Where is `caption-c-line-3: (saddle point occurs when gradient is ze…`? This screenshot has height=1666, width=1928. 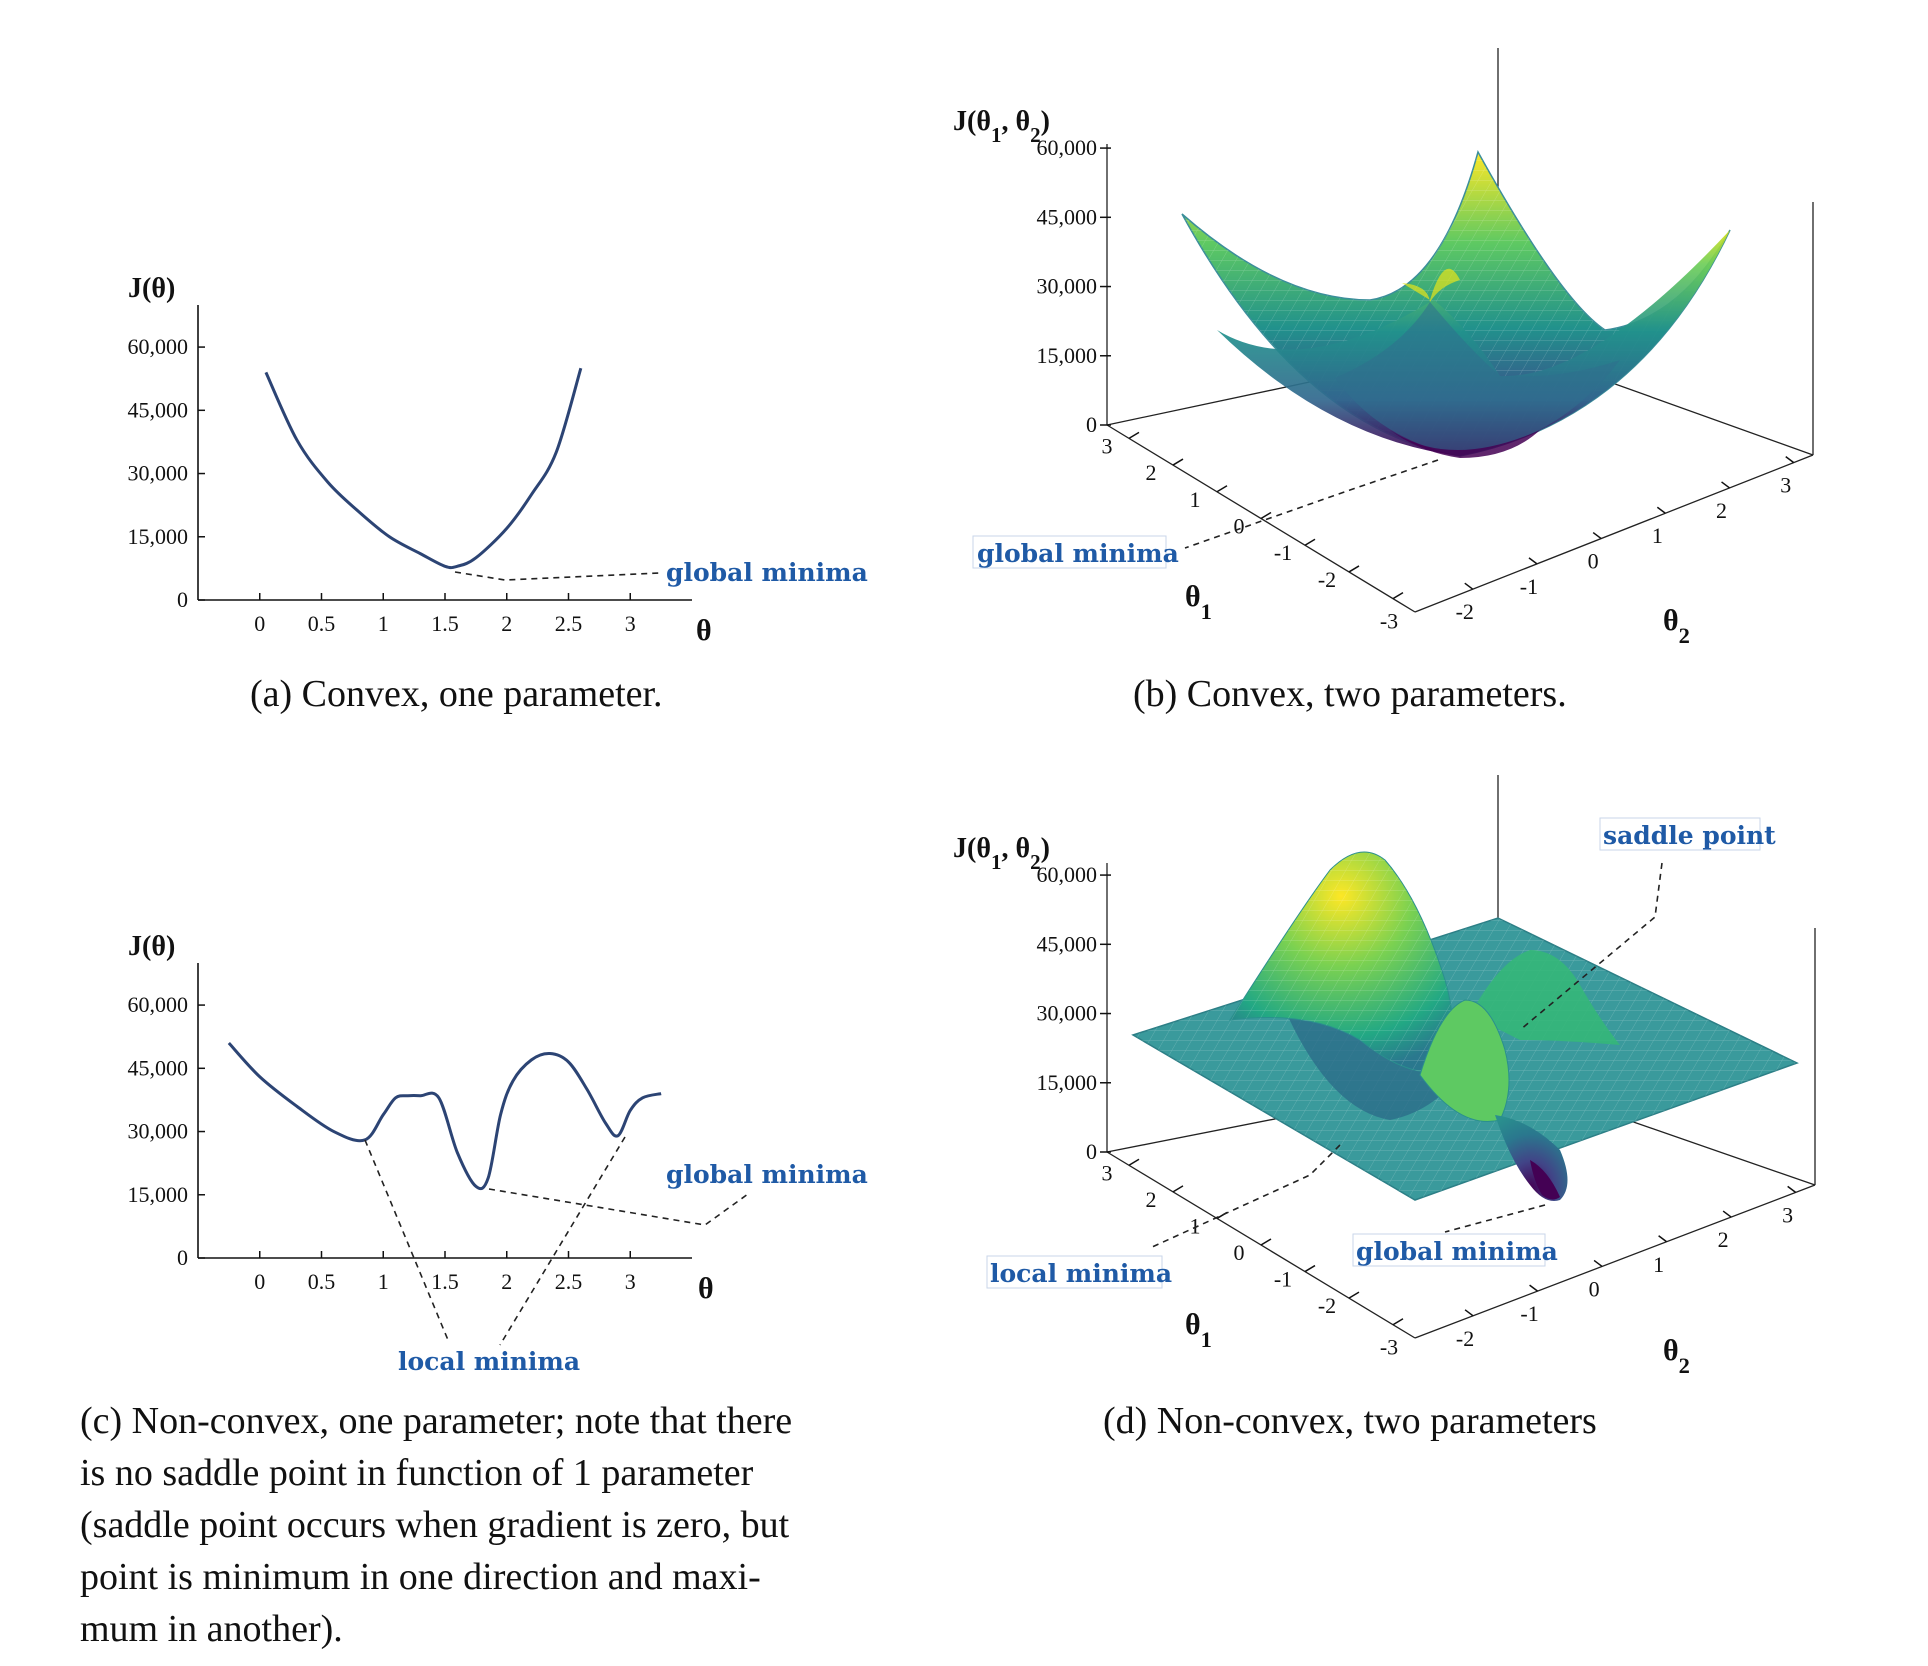
caption-c-line-3: (saddle point occurs when gradient is ze… is located at coordinates (435, 1525).